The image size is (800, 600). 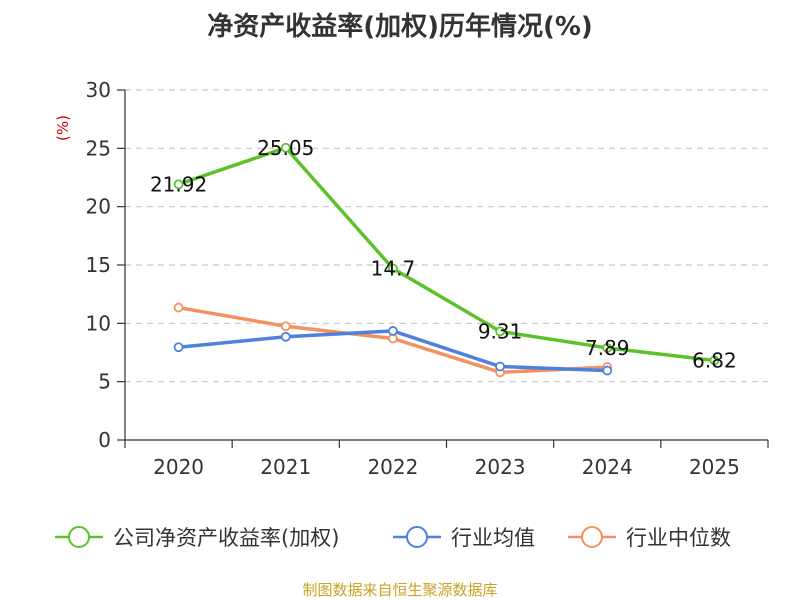 I want to click on data-label-2023: 9.31, so click(x=500, y=331).